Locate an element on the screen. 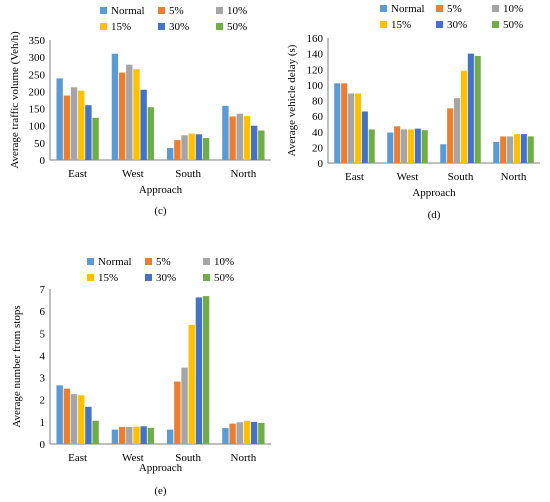  y-tick-label: 350 is located at coordinates (37, 41).